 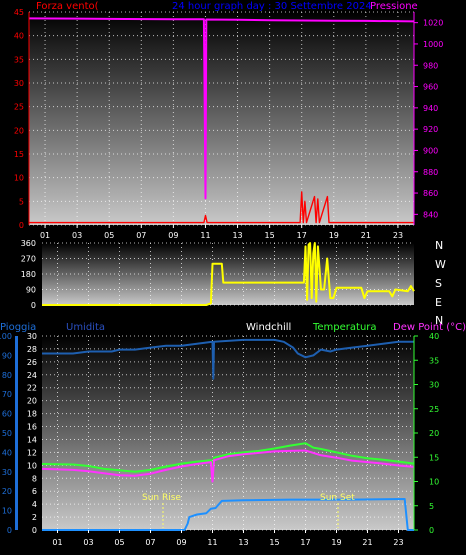 What do you see at coordinates (302, 235) in the screenshot?
I see `x-tick-label: 17` at bounding box center [302, 235].